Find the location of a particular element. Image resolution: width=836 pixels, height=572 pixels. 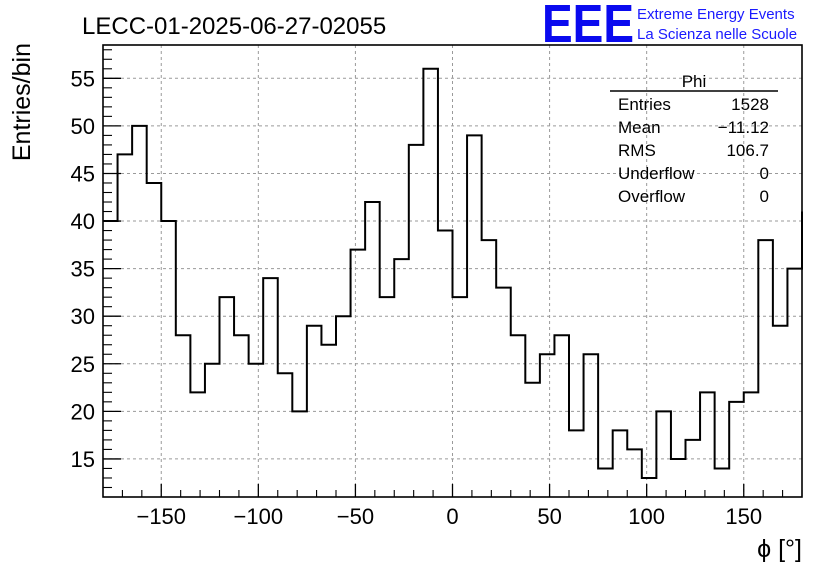

y-tick-label: 30 is located at coordinates (83, 316).